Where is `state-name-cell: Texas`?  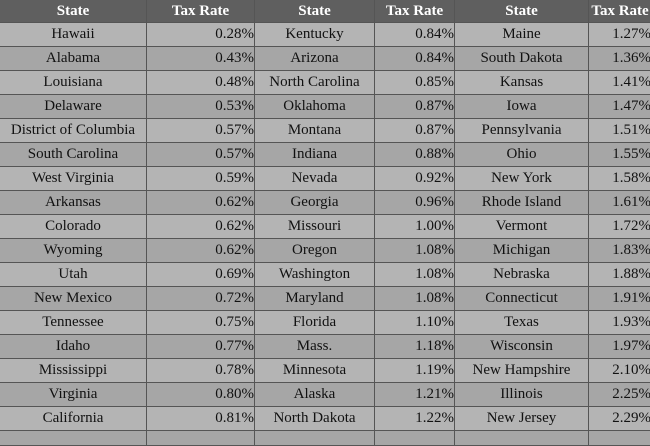 state-name-cell: Texas is located at coordinates (521, 322).